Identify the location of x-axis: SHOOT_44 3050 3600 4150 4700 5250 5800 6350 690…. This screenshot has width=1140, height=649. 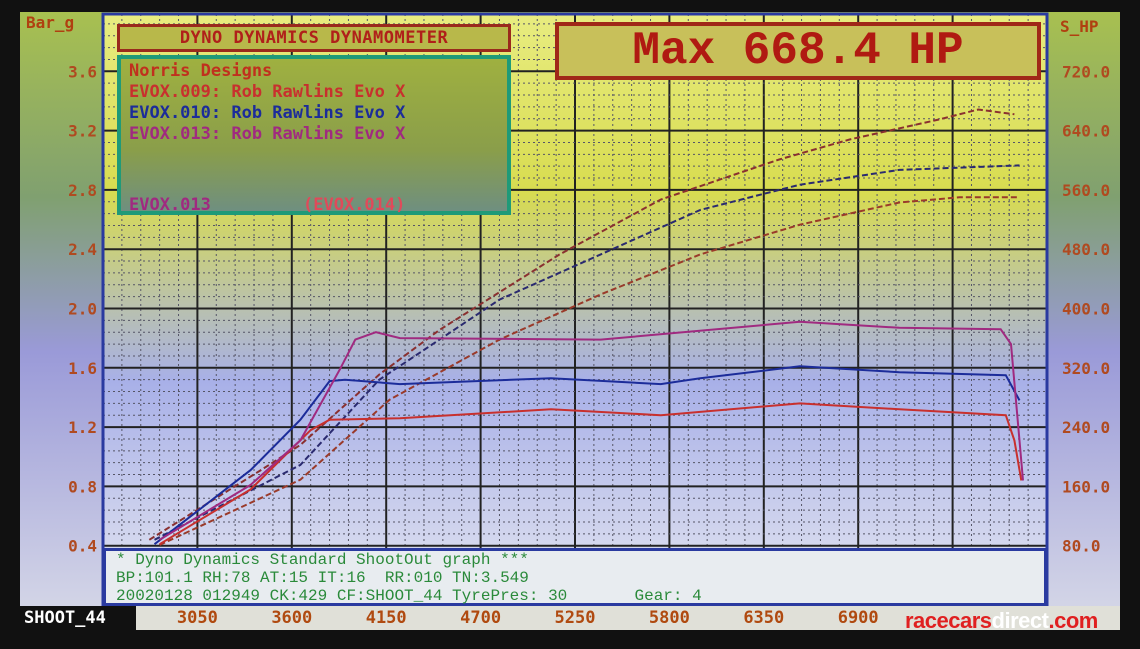
(570, 618).